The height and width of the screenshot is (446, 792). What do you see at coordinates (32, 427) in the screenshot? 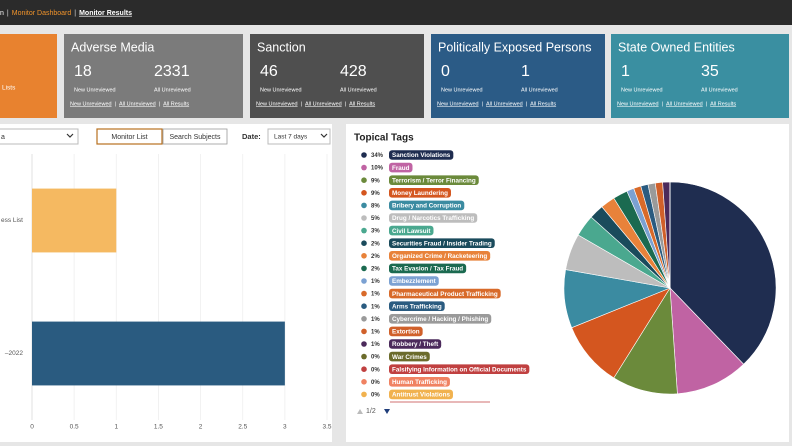
I see `x-tick-label: 0` at bounding box center [32, 427].